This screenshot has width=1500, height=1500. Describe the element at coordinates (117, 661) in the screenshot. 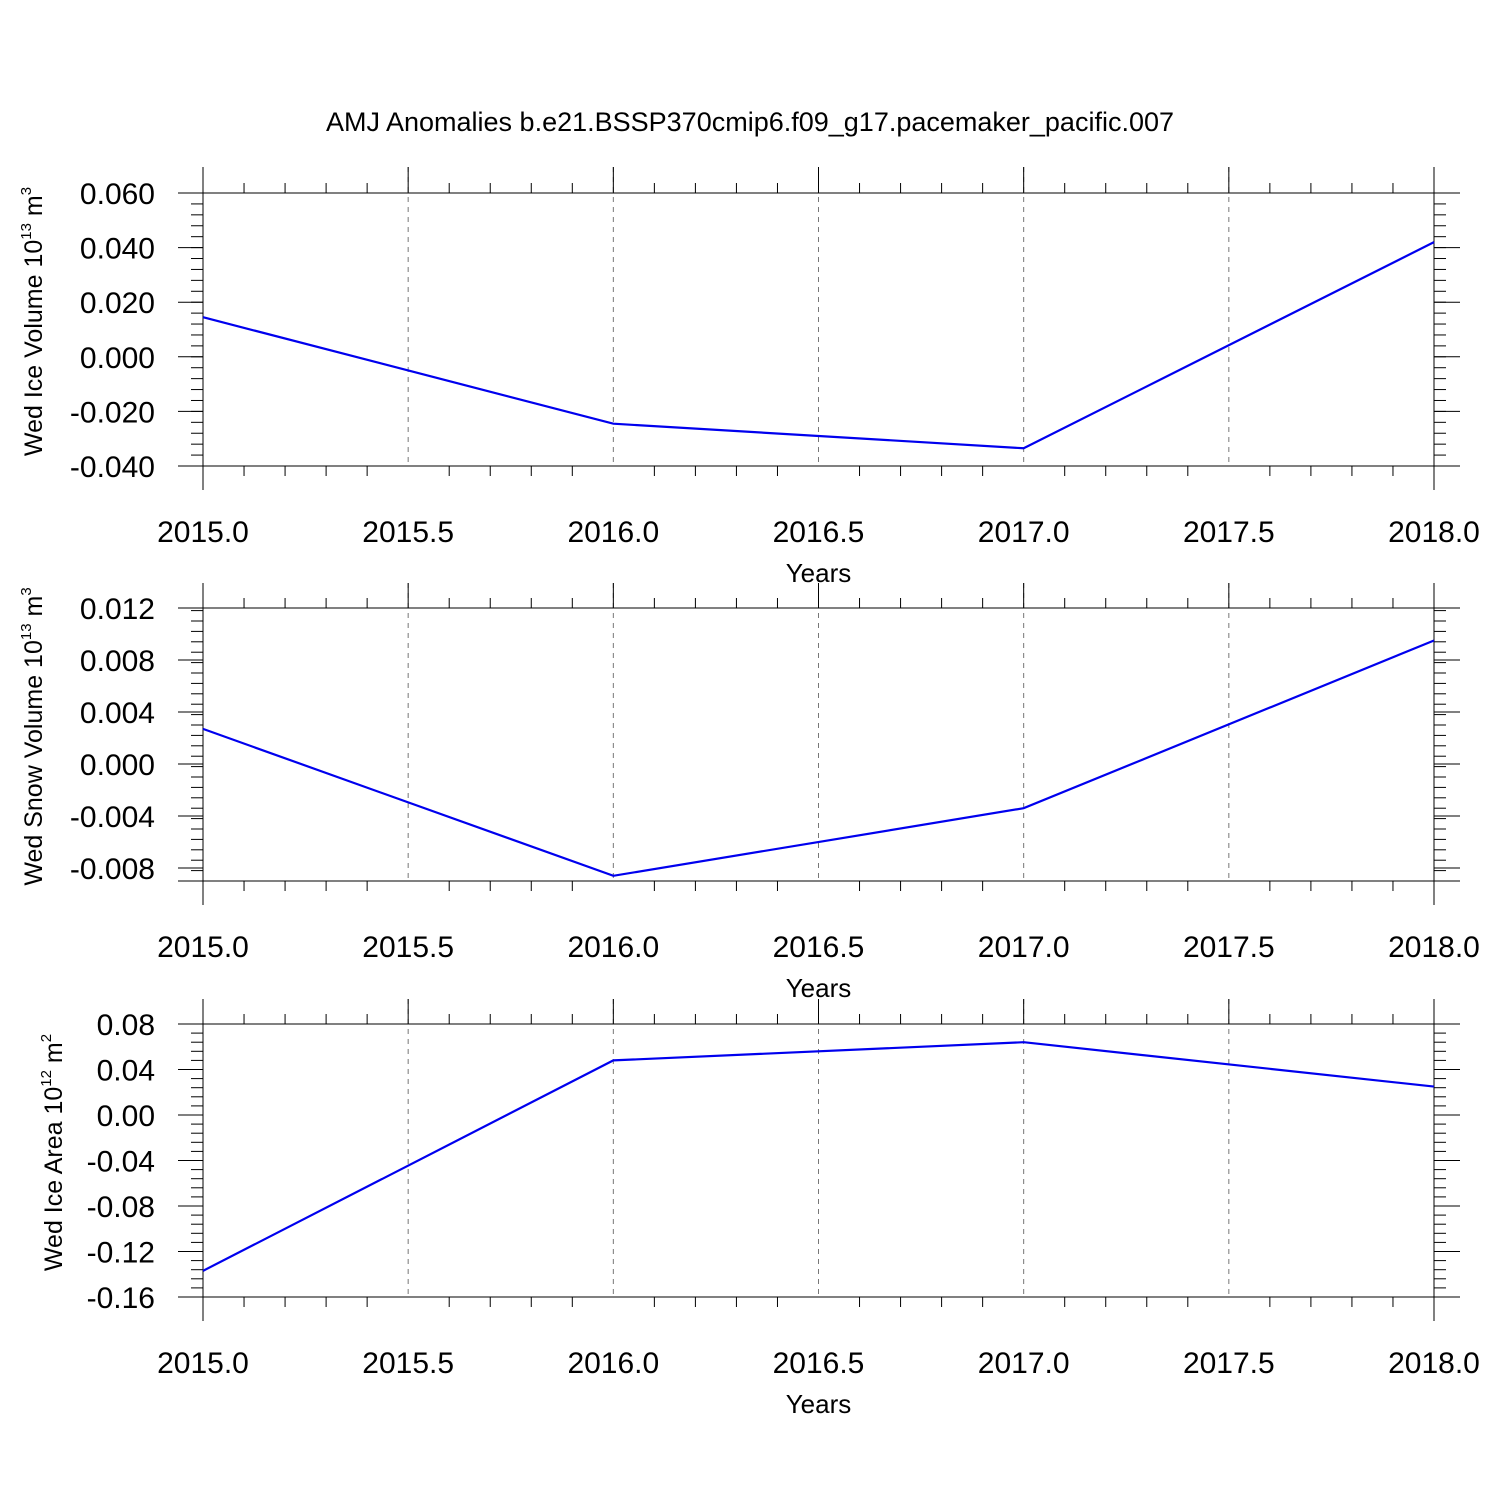

I see `y-tick-label: 0.008` at that location.